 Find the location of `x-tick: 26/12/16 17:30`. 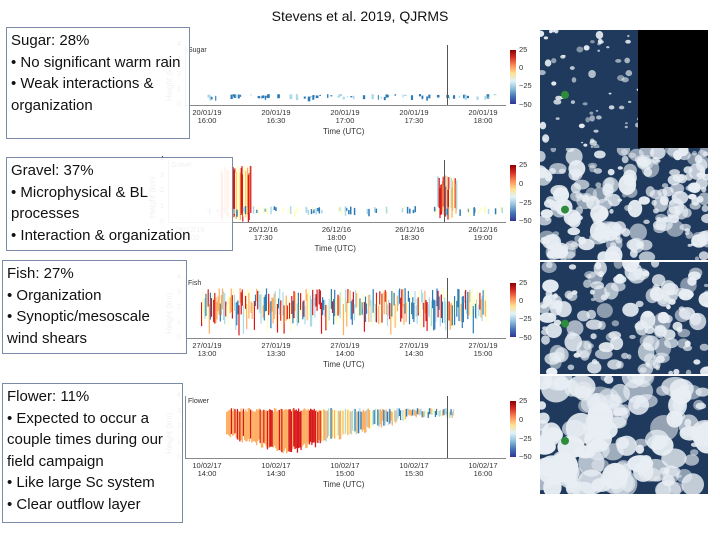

x-tick: 26/12/16 17:30 is located at coordinates (263, 233).